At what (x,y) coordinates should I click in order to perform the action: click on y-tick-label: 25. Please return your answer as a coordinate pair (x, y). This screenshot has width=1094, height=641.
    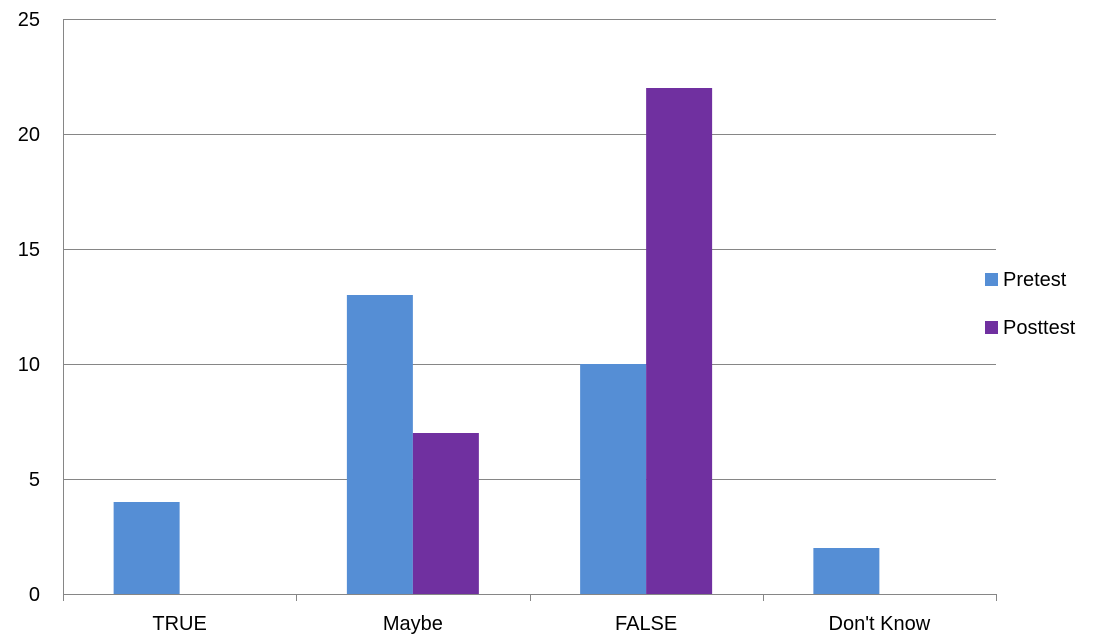
    Looking at the image, I should click on (29, 20).